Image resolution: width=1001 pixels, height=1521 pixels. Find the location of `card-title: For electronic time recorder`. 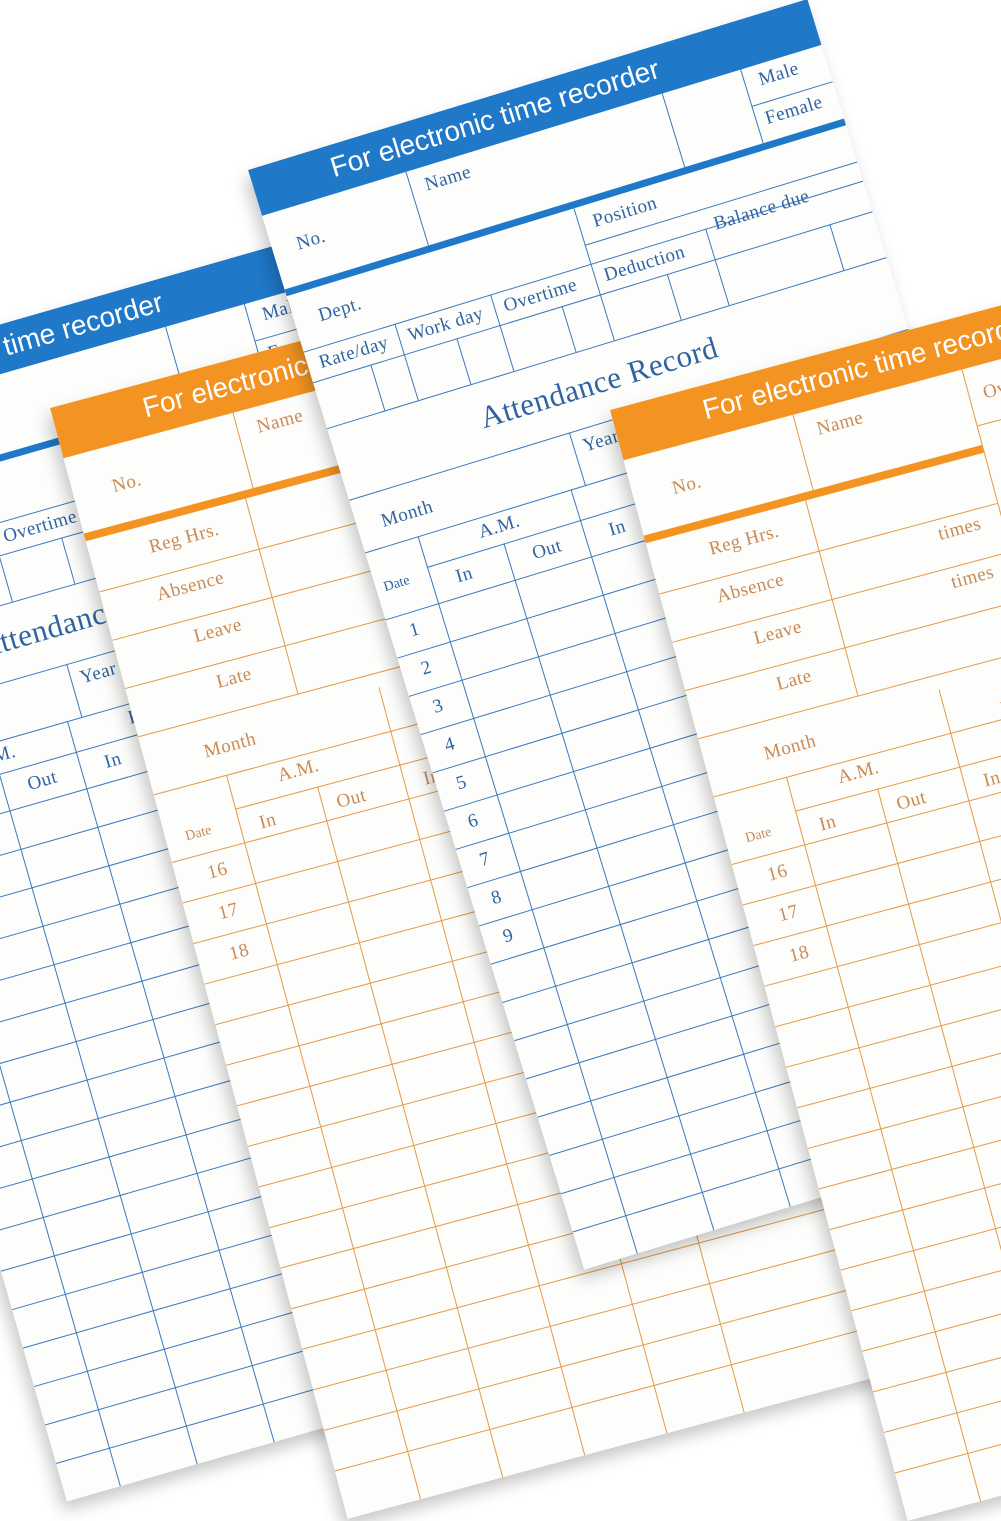

card-title: For electronic time recorder is located at coordinates (494, 118).